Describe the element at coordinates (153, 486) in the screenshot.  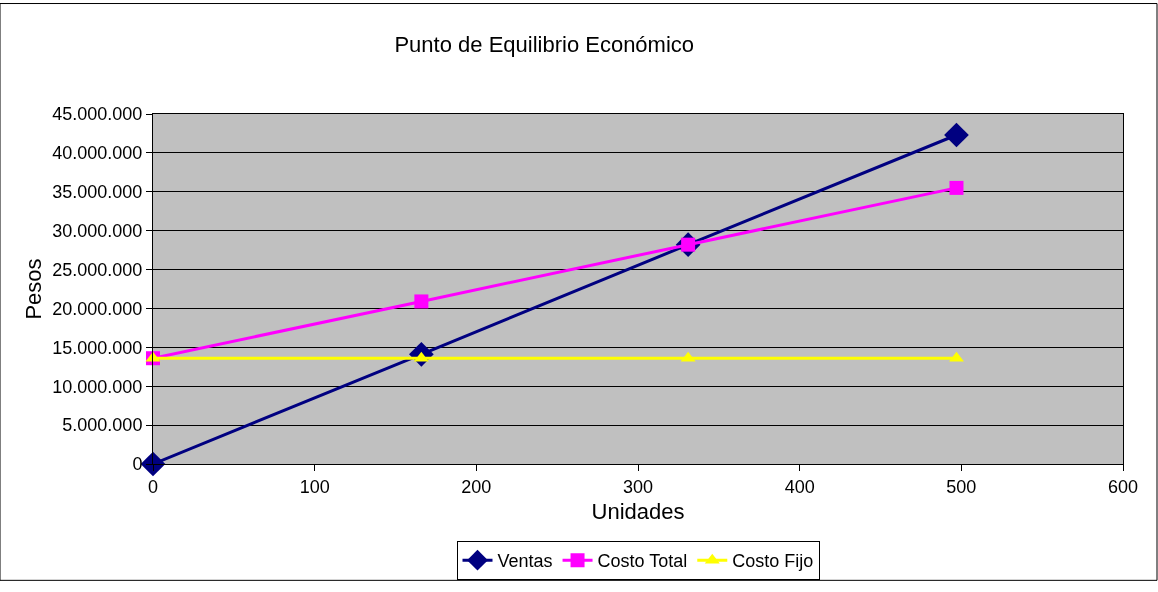
I see `x-tick-label: 0` at that location.